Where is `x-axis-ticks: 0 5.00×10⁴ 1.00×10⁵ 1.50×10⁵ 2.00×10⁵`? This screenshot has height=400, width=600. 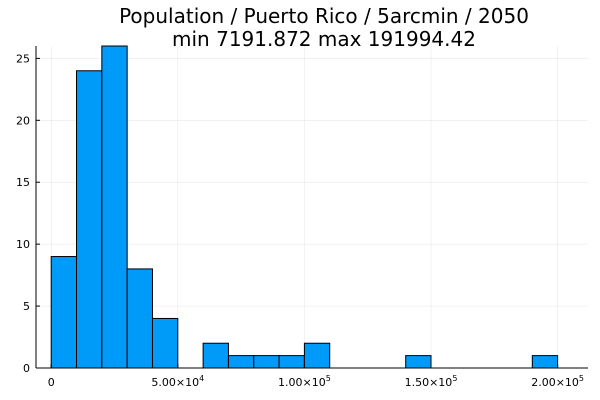 x-axis-ticks: 0 5.00×10⁴ 1.00×10⁵ 1.50×10⁵ 2.00×10⁵ is located at coordinates (316, 376).